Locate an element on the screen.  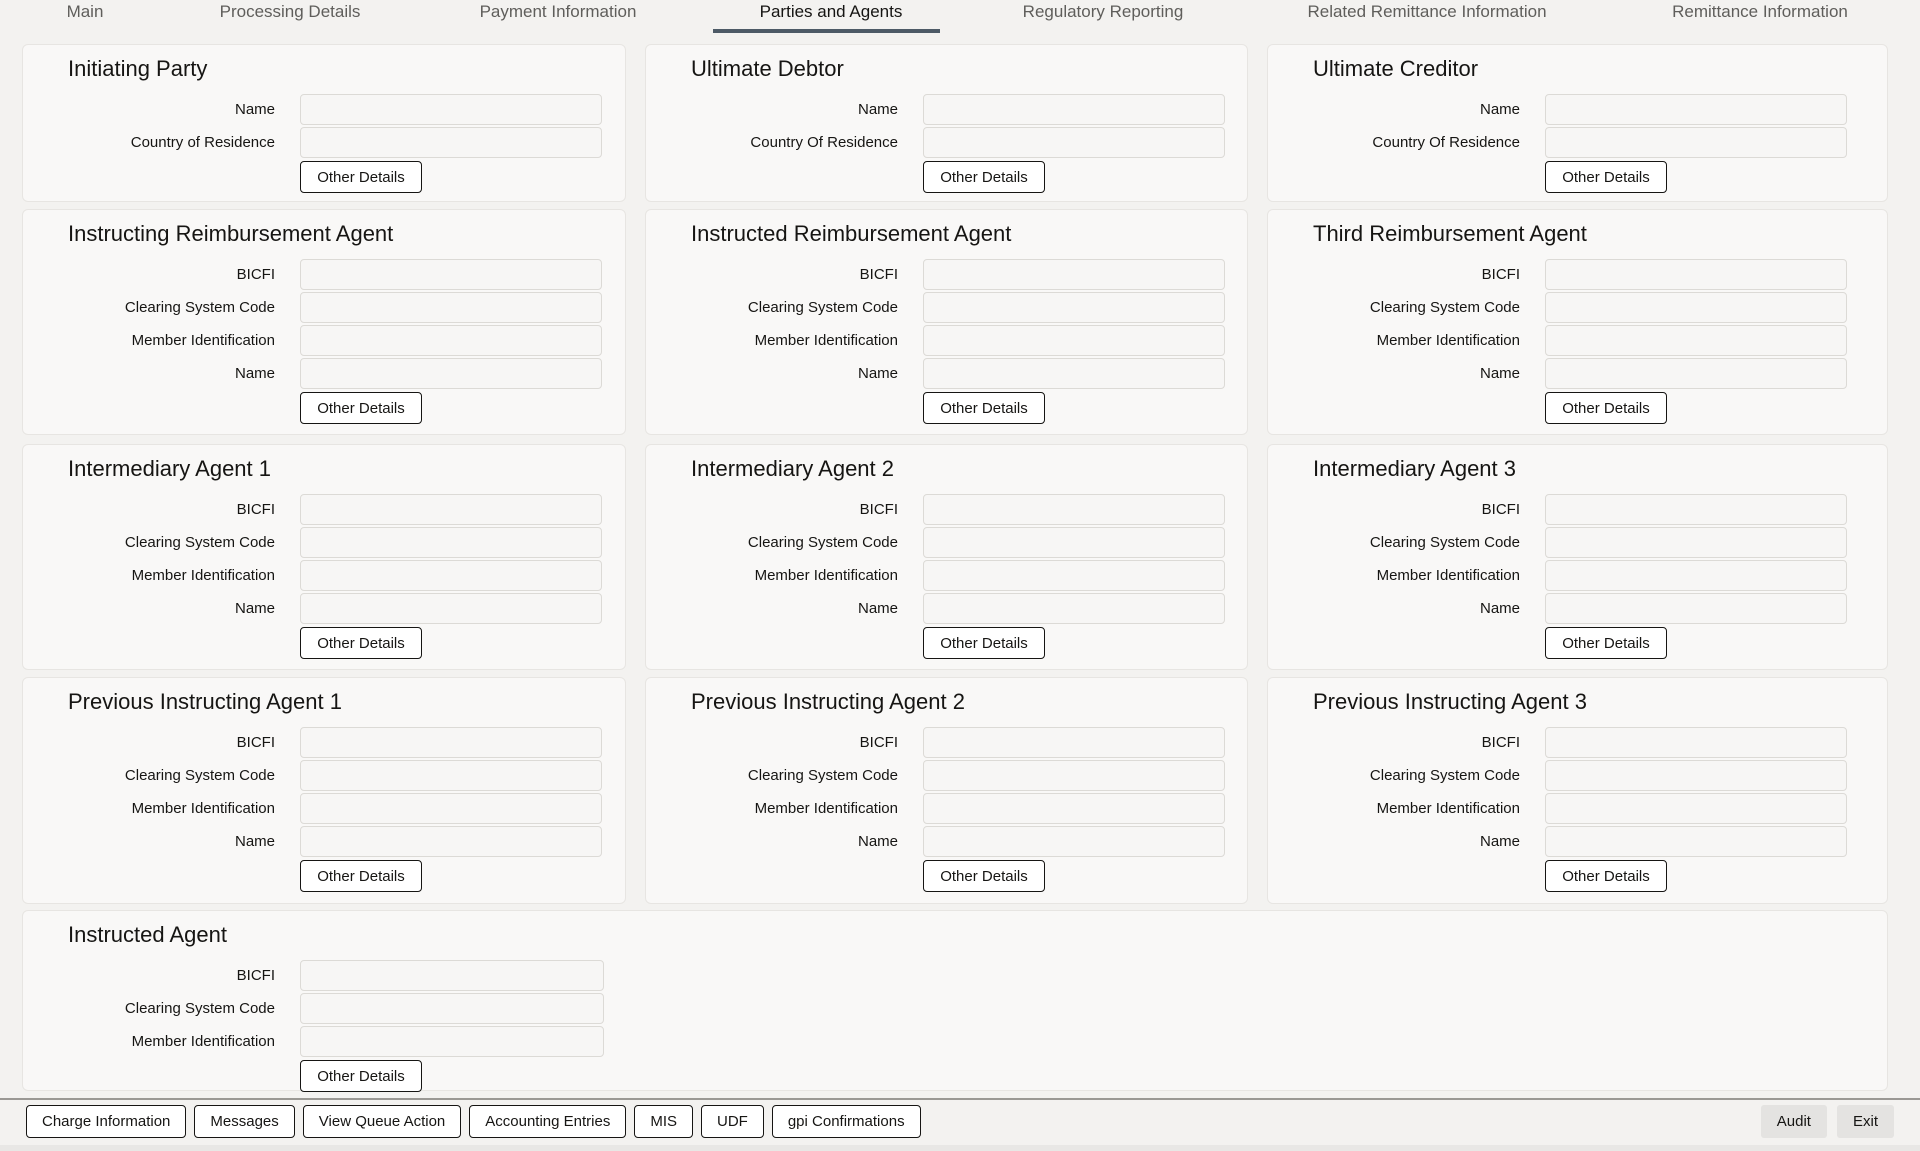
panel-title: Initiating Party is located at coordinates (138, 68).